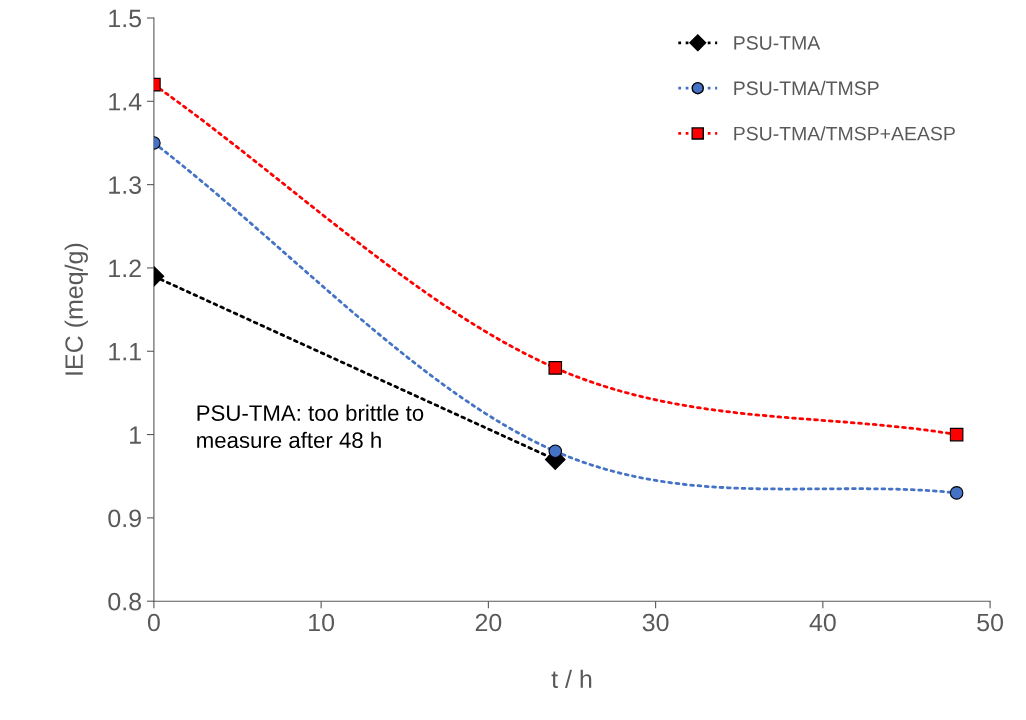  What do you see at coordinates (125, 185) in the screenshot?
I see `y-tick-label: 1.3` at bounding box center [125, 185].